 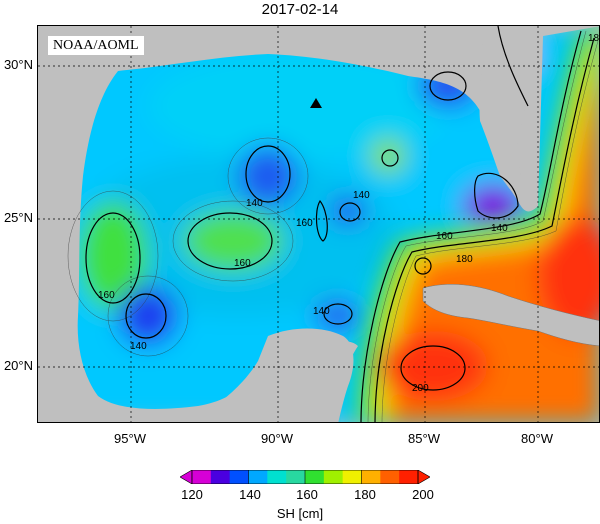 I want to click on colorbar-title: SH [cm], so click(x=300, y=513).